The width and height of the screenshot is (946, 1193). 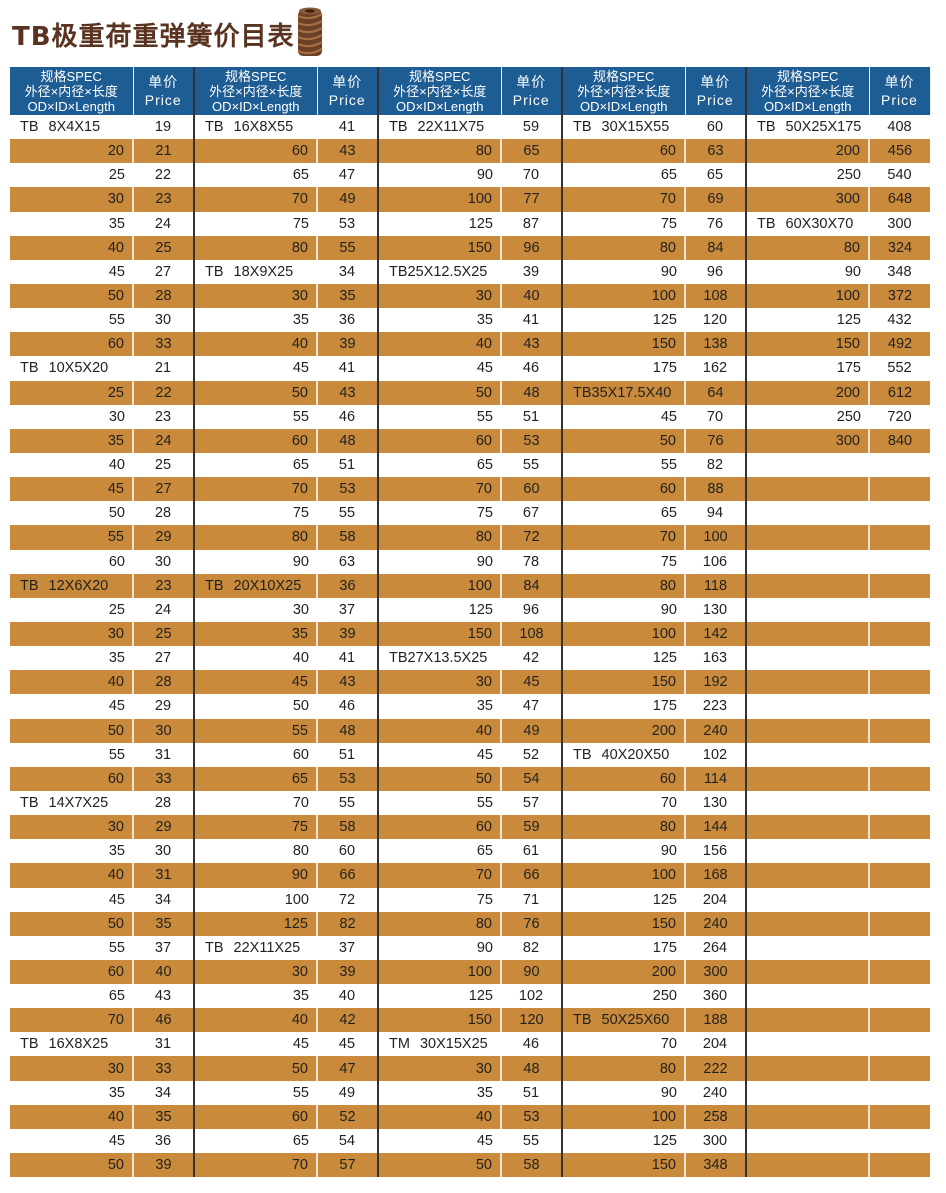 I want to click on spec-cell: TB 22X11X25, so click(x=253, y=947).